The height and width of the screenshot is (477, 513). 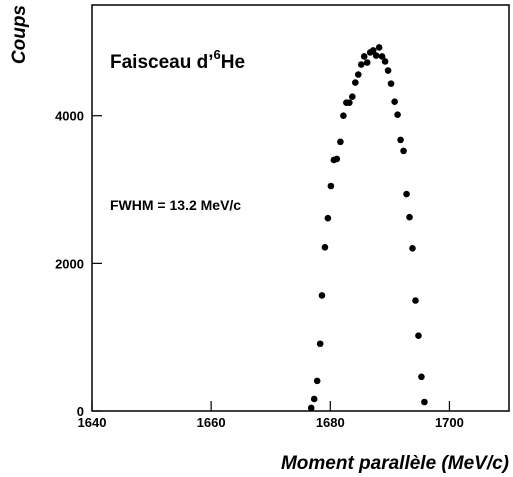 I want to click on y-tick-label: 2000, so click(x=69, y=263).